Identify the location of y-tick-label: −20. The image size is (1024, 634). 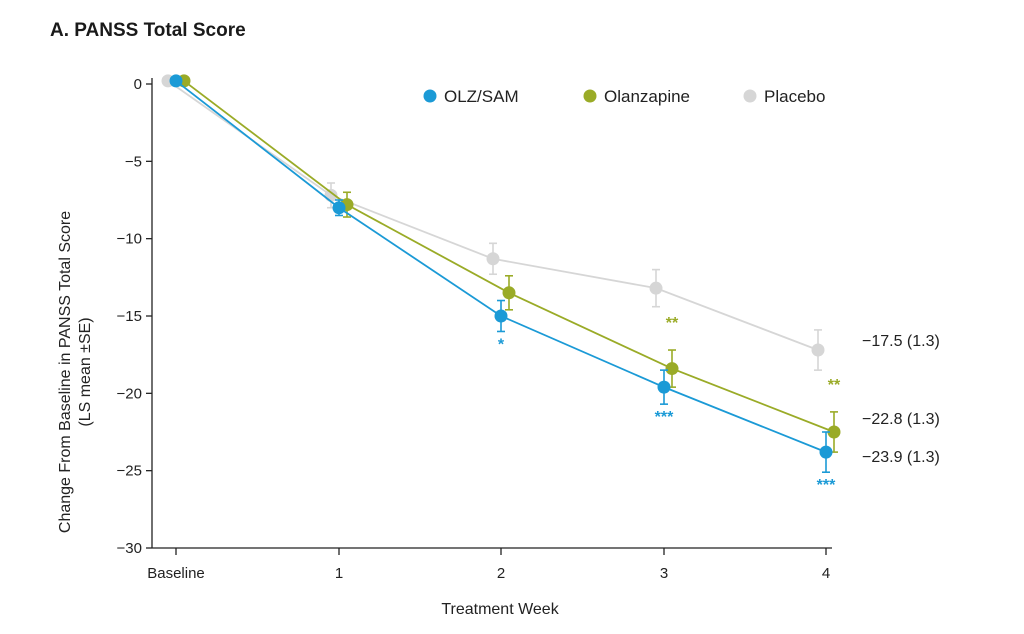
(129, 393).